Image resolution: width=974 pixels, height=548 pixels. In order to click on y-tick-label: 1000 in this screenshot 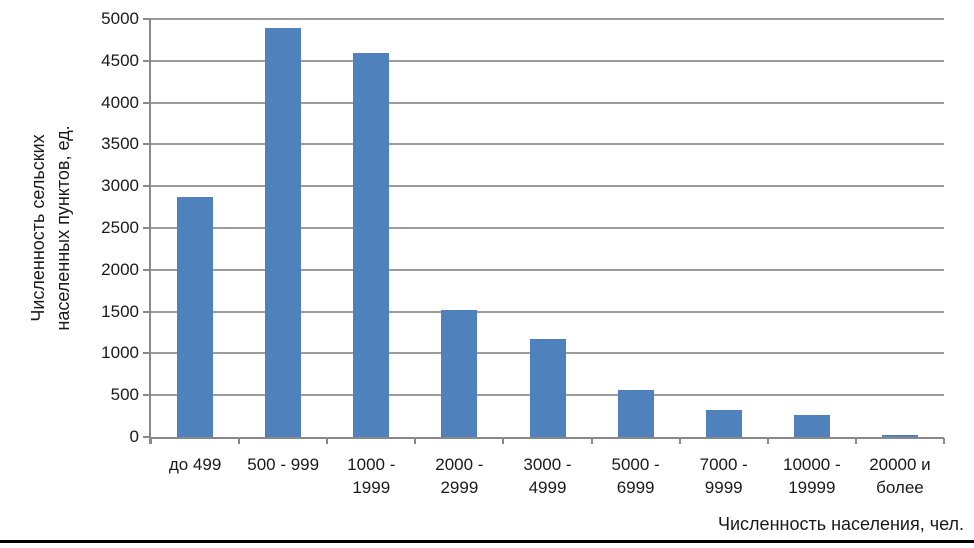, I will do `click(120, 353)`.